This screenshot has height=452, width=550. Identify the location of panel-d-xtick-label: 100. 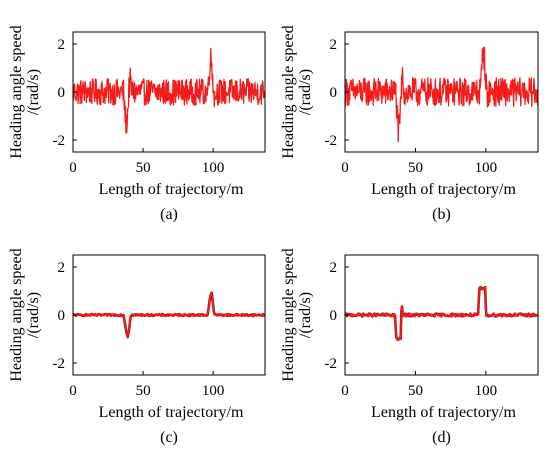
(486, 391).